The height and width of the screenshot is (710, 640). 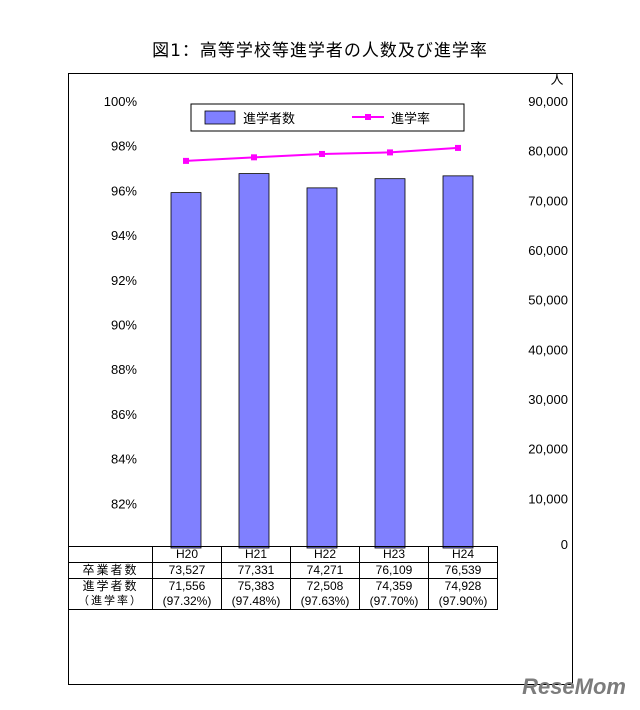 What do you see at coordinates (548, 250) in the screenshot?
I see `right-tick-label: 60,000` at bounding box center [548, 250].